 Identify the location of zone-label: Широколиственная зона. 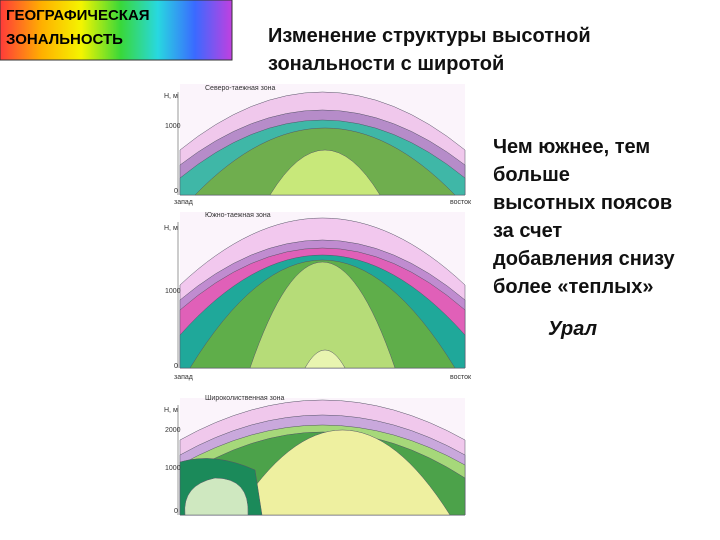
(244, 398).